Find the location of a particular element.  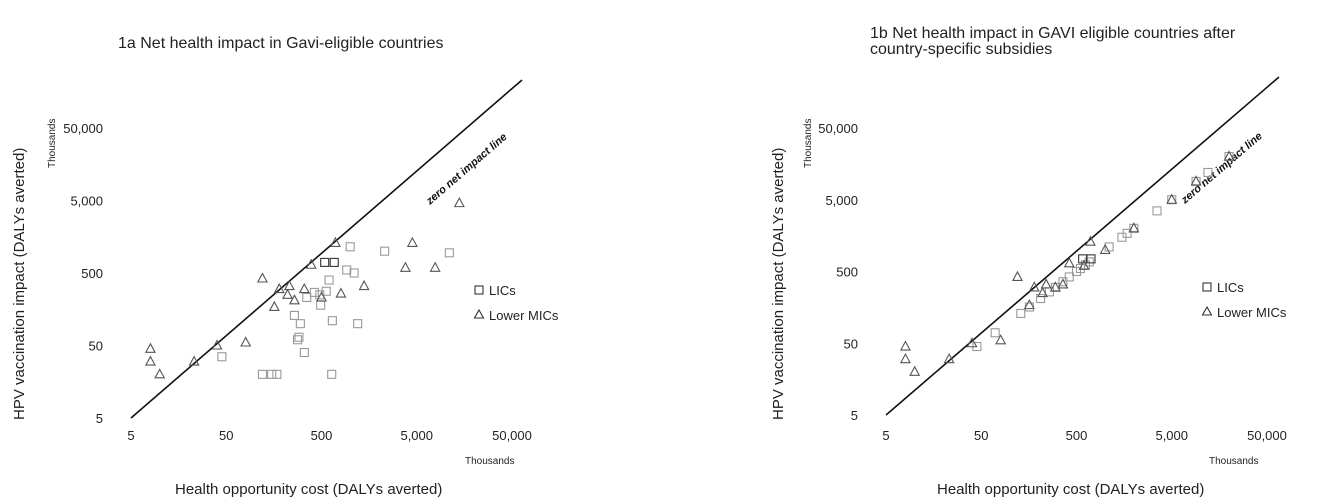

y-axis-label-1a: HPV vaccination impact (DALYs averted) is located at coordinates (19, 284).